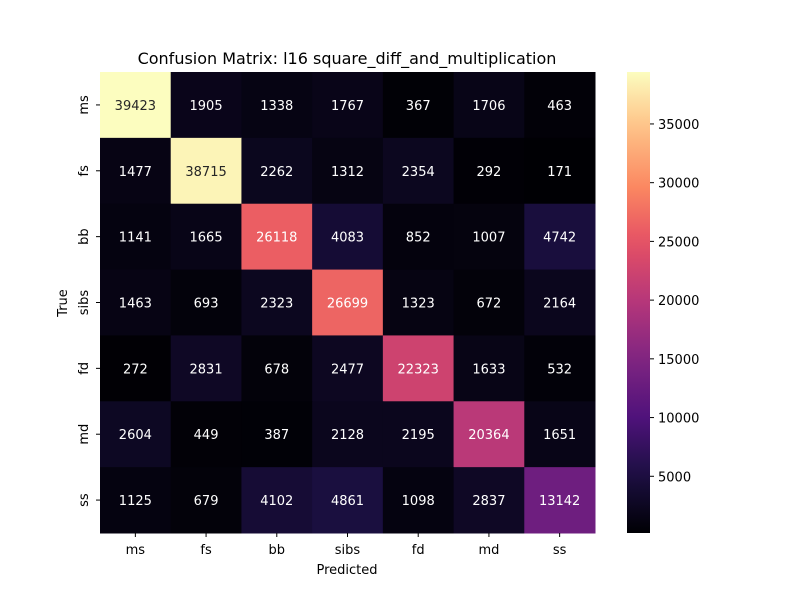 The image size is (800, 600). I want to click on cell-value-label: 1665, so click(206, 238).